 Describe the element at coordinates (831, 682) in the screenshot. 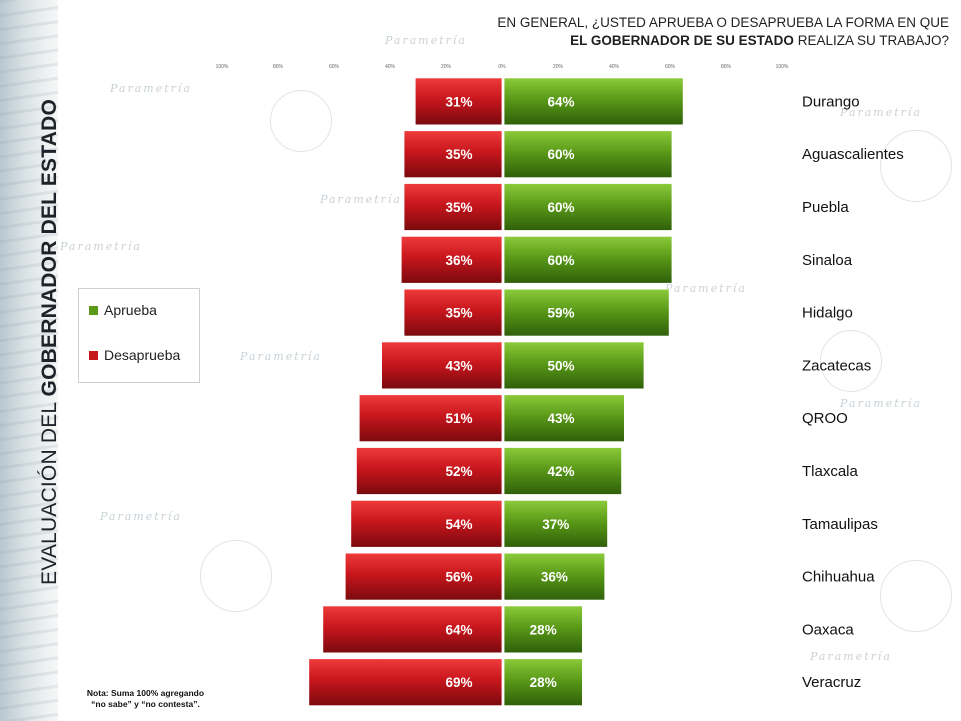

I see `category-label: Veracruz` at that location.